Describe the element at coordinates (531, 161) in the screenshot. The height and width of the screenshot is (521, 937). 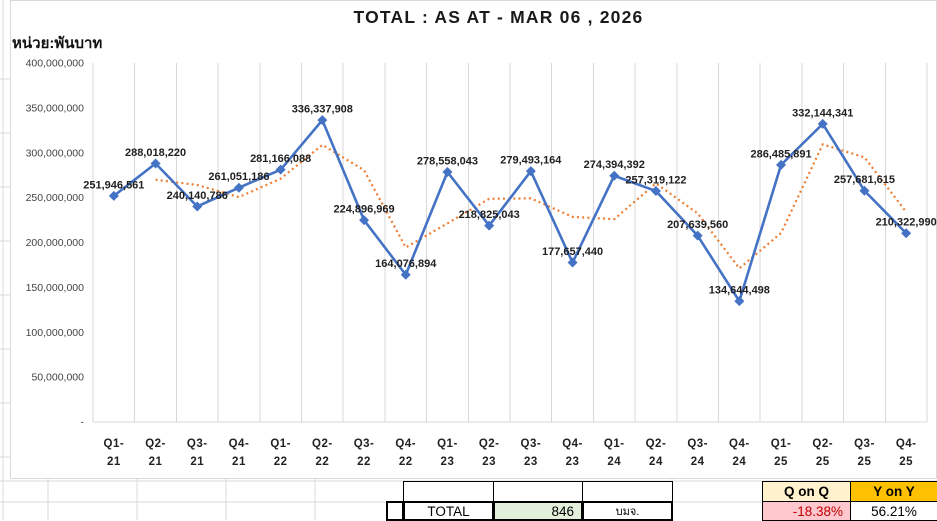
I see `svg-text: 279,493,164` at that location.